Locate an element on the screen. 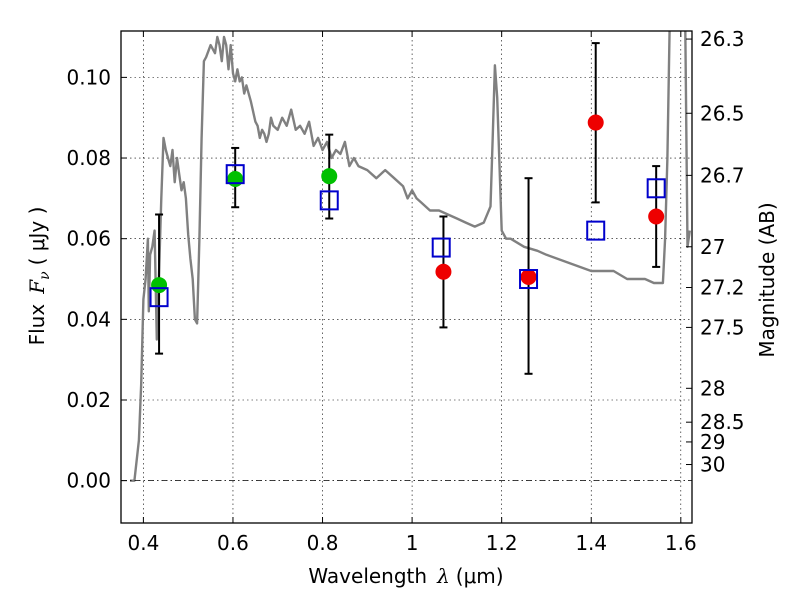 This screenshot has width=800, height=600. y-axis-label: FluxFν( μJy ) is located at coordinates (39, 276).